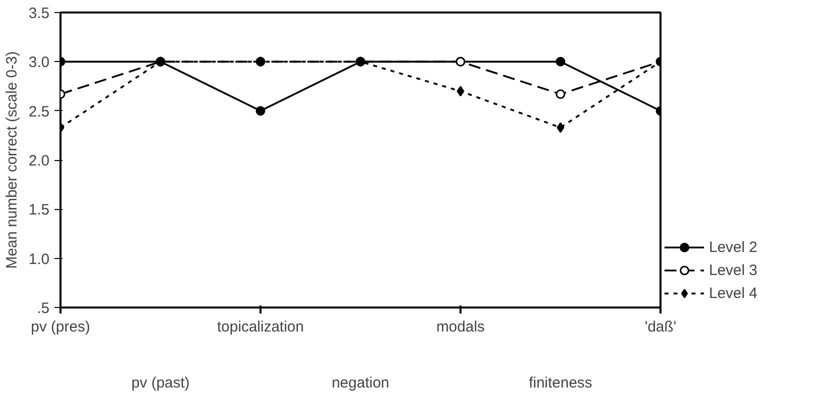  What do you see at coordinates (43, 308) in the screenshot?
I see `y-tick-label: .5` at bounding box center [43, 308].